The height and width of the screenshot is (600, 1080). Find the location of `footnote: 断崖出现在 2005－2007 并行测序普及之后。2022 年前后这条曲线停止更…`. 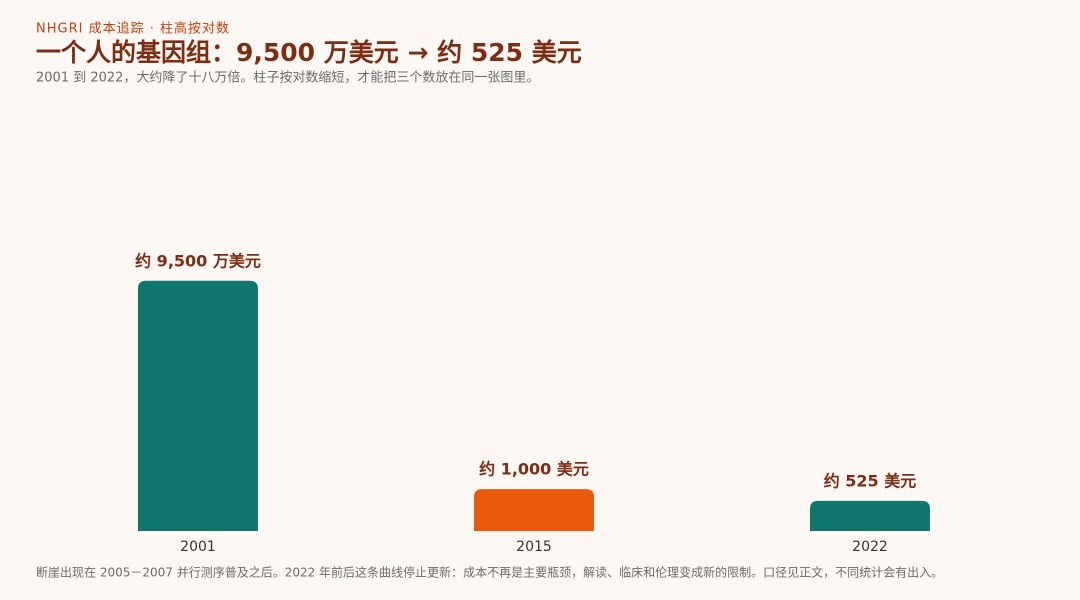

footnote: 断崖出现在 2005－2007 并行测序普及之后。2022 年前后这条曲线停止更… is located at coordinates (489, 572).